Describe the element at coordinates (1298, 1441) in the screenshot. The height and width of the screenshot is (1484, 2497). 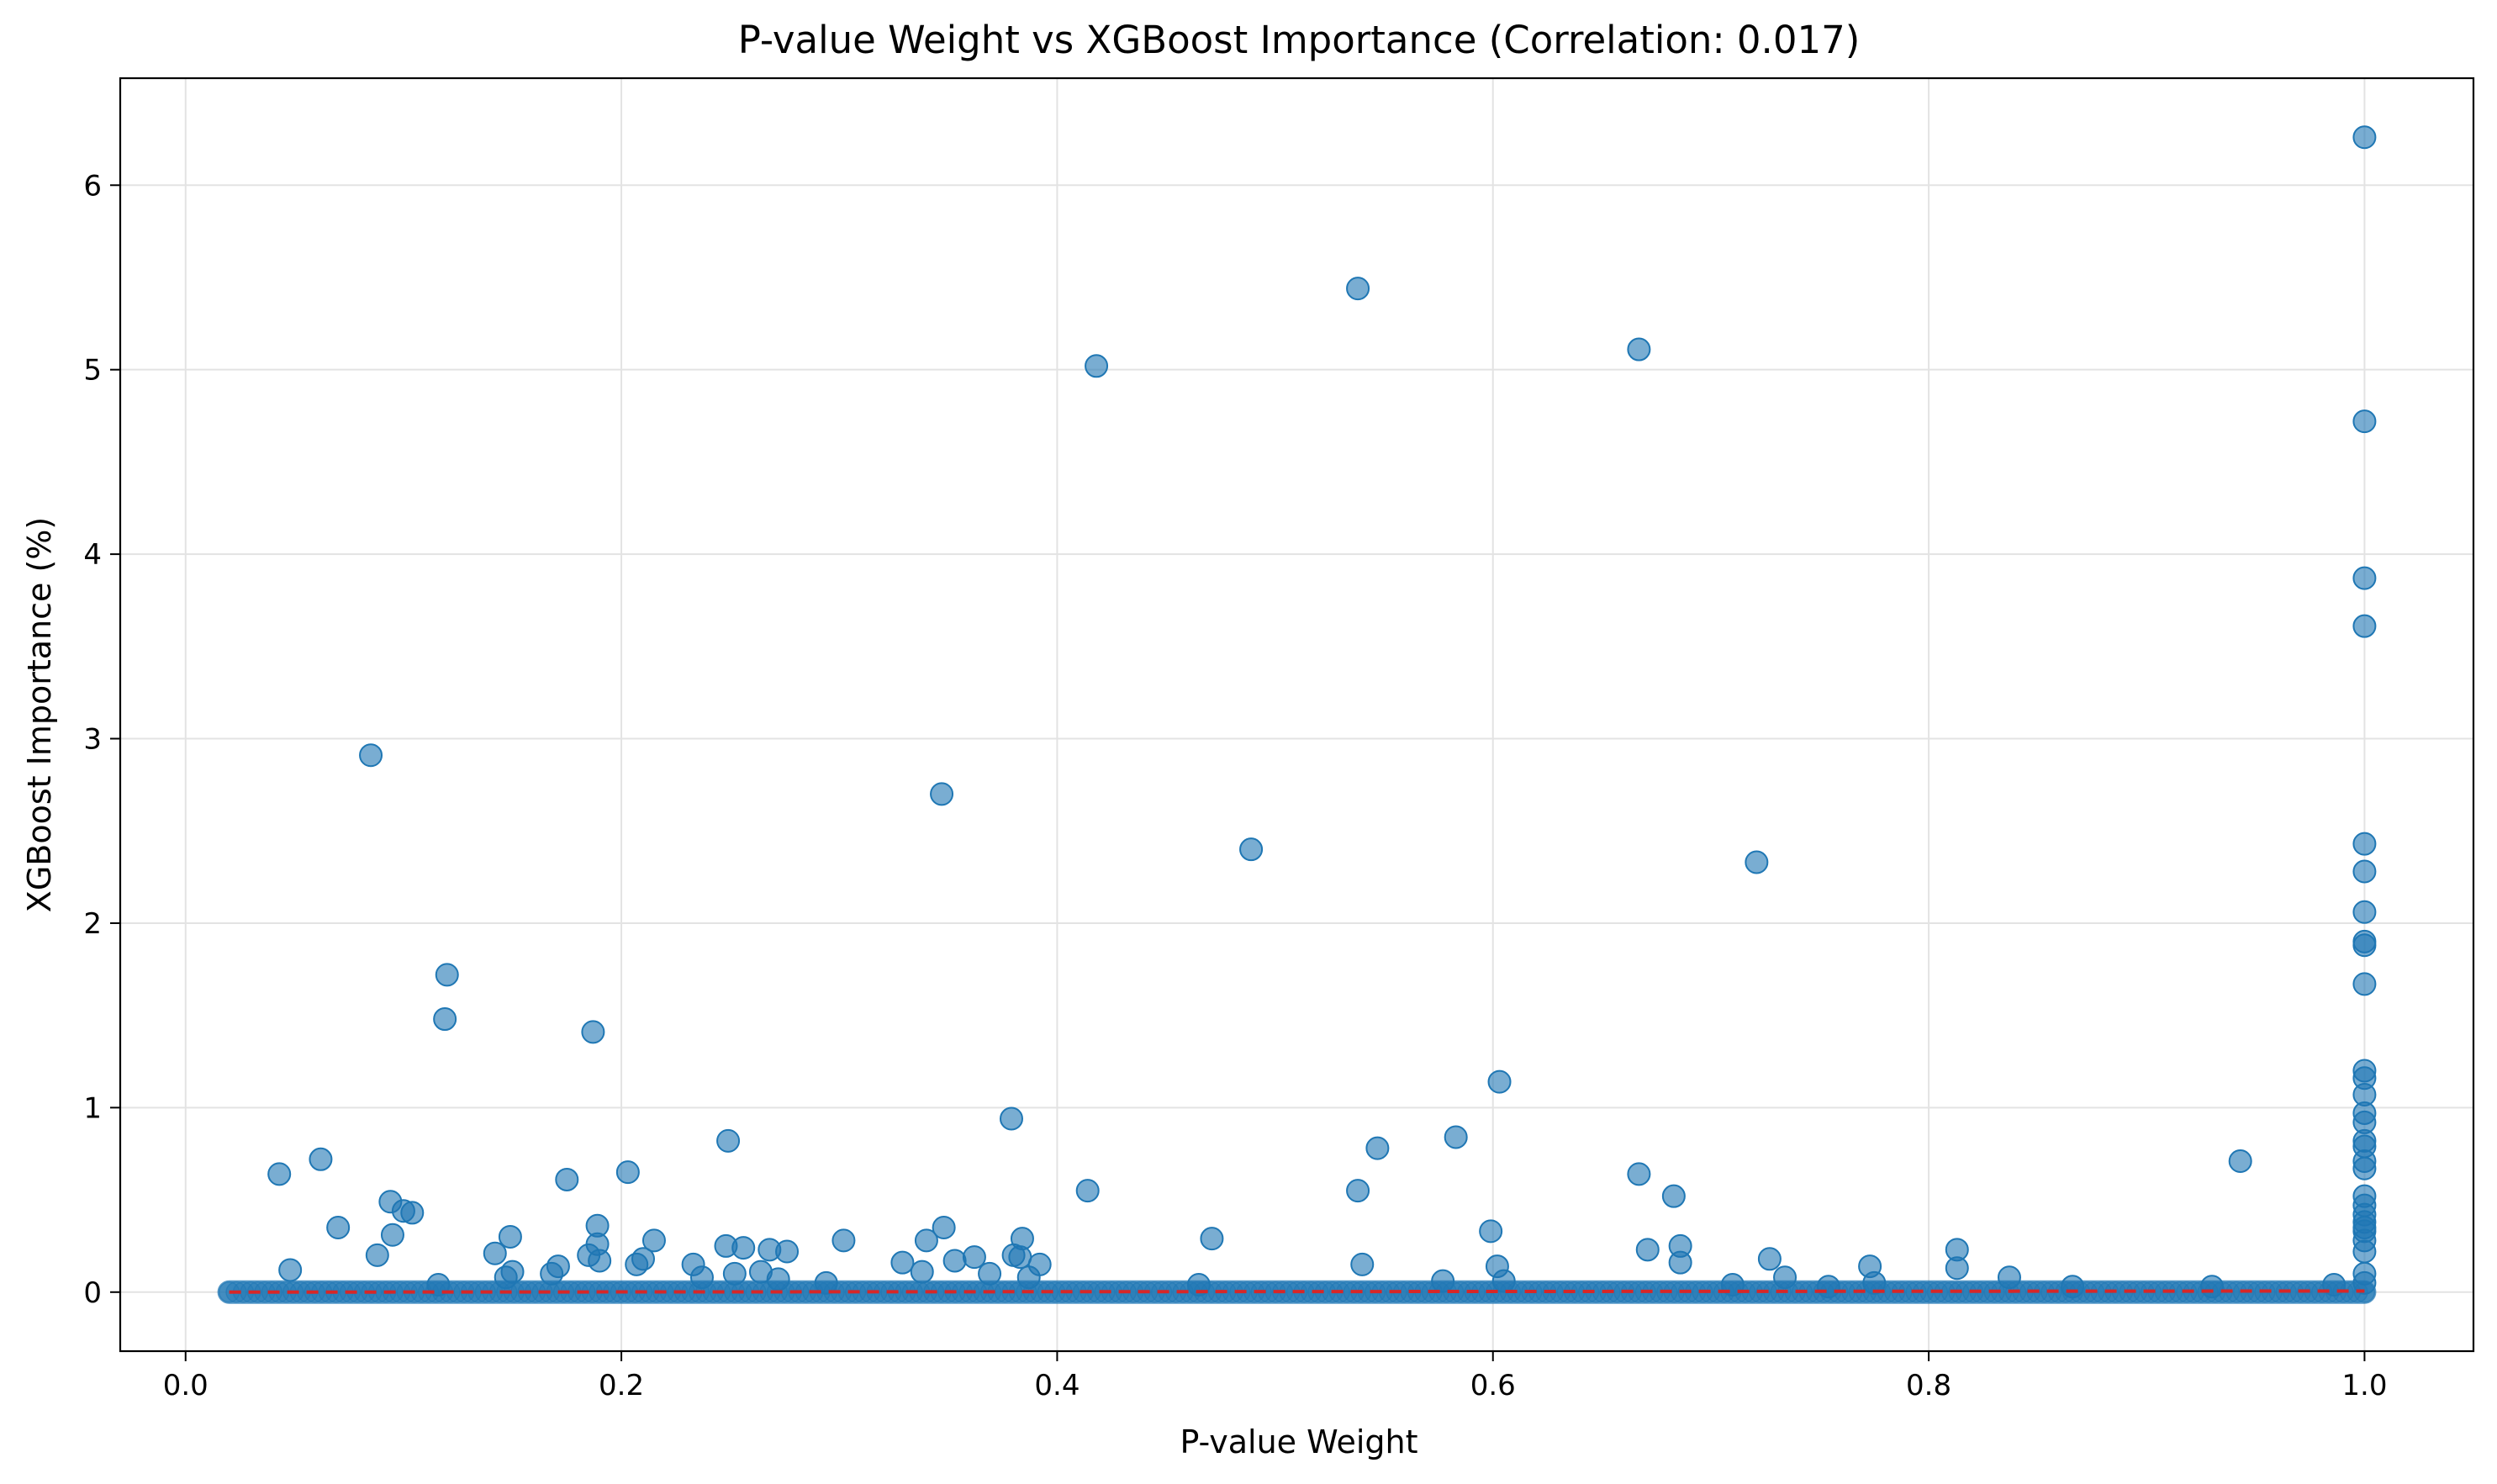
I see `x-axis-label: P-value Weight` at that location.